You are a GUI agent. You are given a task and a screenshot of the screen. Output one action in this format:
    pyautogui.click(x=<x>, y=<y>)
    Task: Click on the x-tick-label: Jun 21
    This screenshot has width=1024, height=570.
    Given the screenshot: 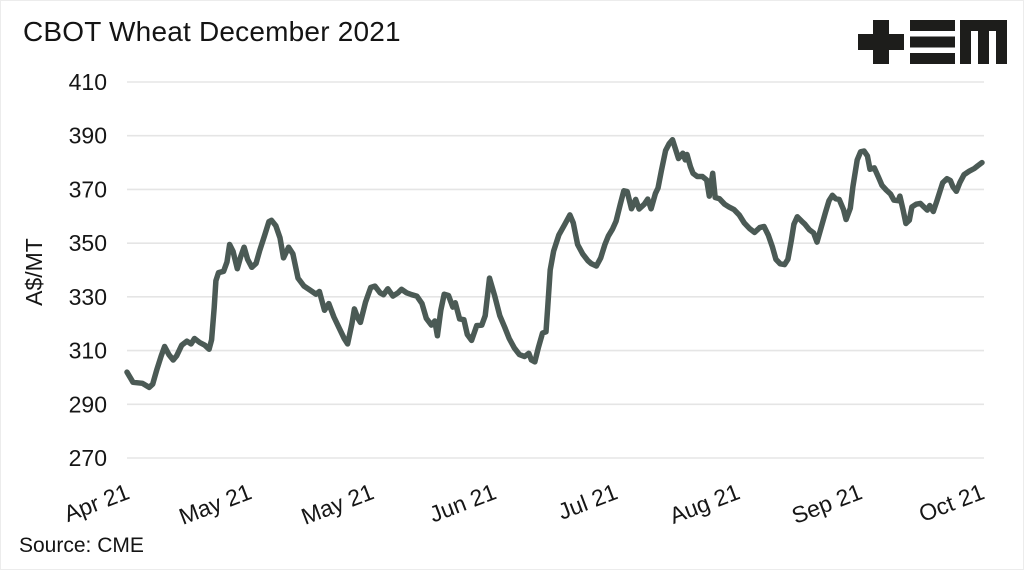 What is the action you would take?
    pyautogui.click(x=463, y=502)
    